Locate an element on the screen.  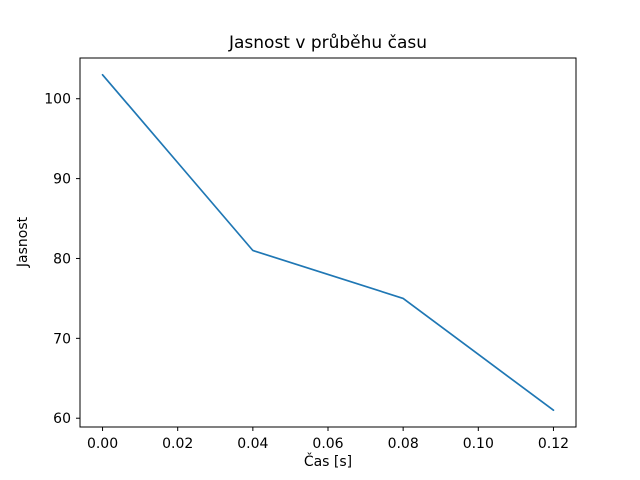
x-tick-label: 0.10 is located at coordinates (478, 444).